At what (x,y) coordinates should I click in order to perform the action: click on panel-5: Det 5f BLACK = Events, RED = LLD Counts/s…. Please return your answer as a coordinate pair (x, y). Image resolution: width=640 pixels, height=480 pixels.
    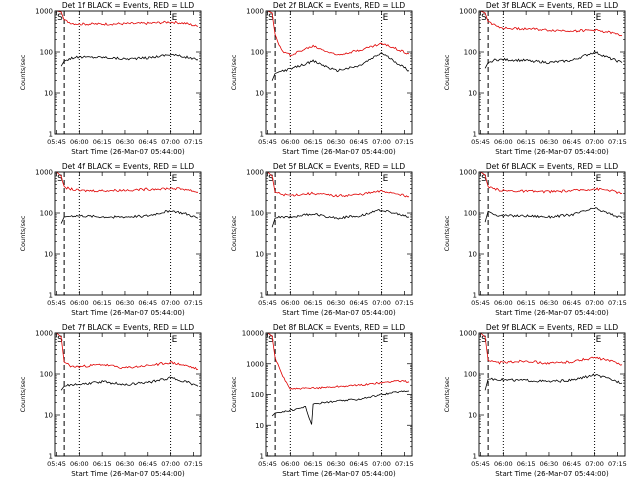
    Looking at the image, I should click on (322, 239).